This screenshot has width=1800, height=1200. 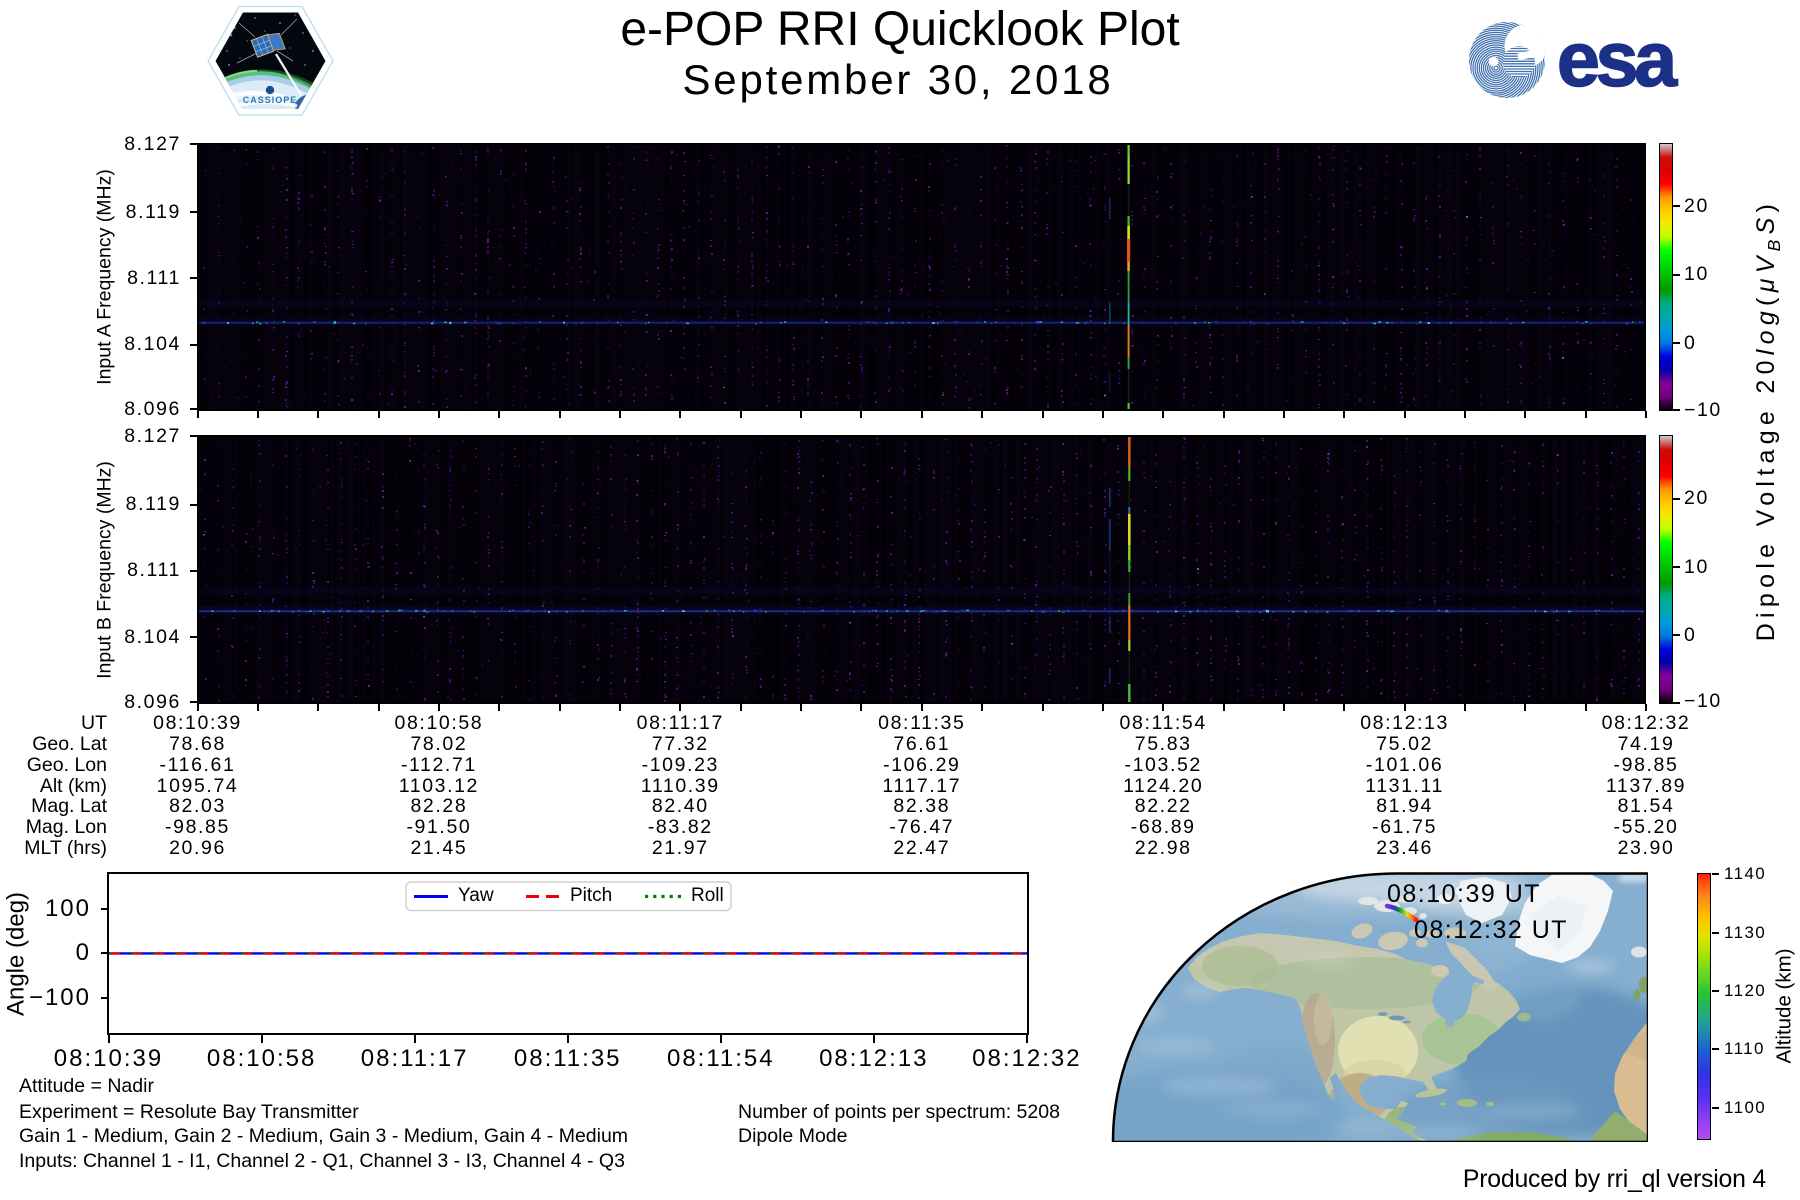 What do you see at coordinates (1464, 894) in the screenshot?
I see `svg-text: 08:10:39 UT` at bounding box center [1464, 894].